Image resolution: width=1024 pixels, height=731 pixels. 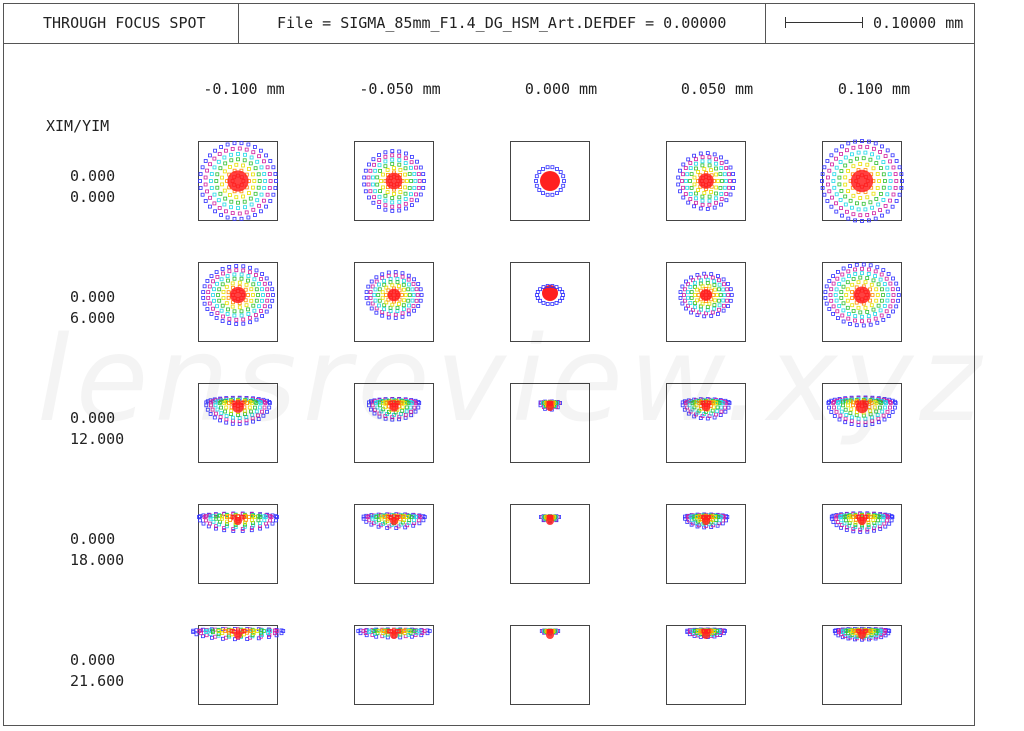 I want to click on spot-core, so click(x=394, y=181).